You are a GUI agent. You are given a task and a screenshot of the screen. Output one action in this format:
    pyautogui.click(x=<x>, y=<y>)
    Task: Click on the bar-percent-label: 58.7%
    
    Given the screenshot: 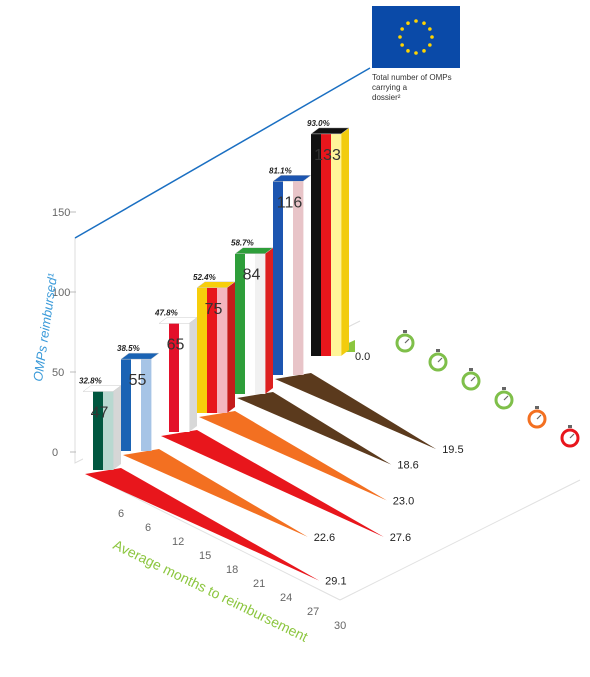 What is the action you would take?
    pyautogui.click(x=242, y=243)
    